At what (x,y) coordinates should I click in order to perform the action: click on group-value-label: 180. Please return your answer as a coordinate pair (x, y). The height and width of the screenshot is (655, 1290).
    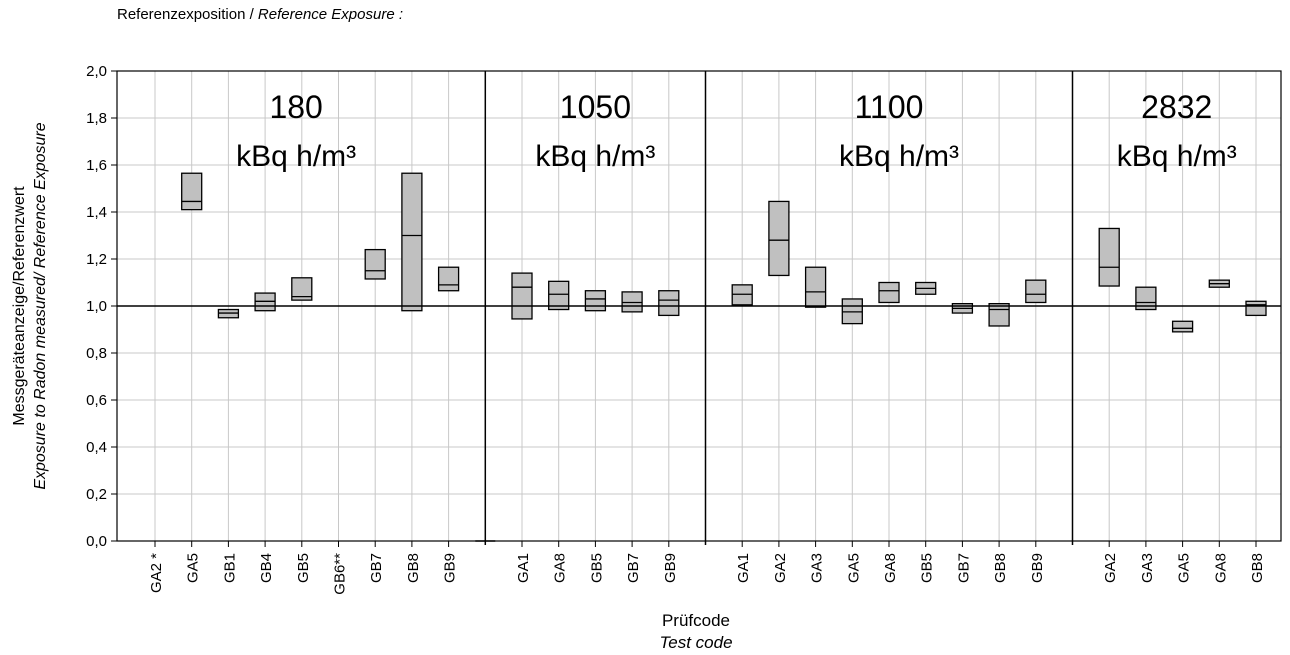
    Looking at the image, I should click on (295, 107).